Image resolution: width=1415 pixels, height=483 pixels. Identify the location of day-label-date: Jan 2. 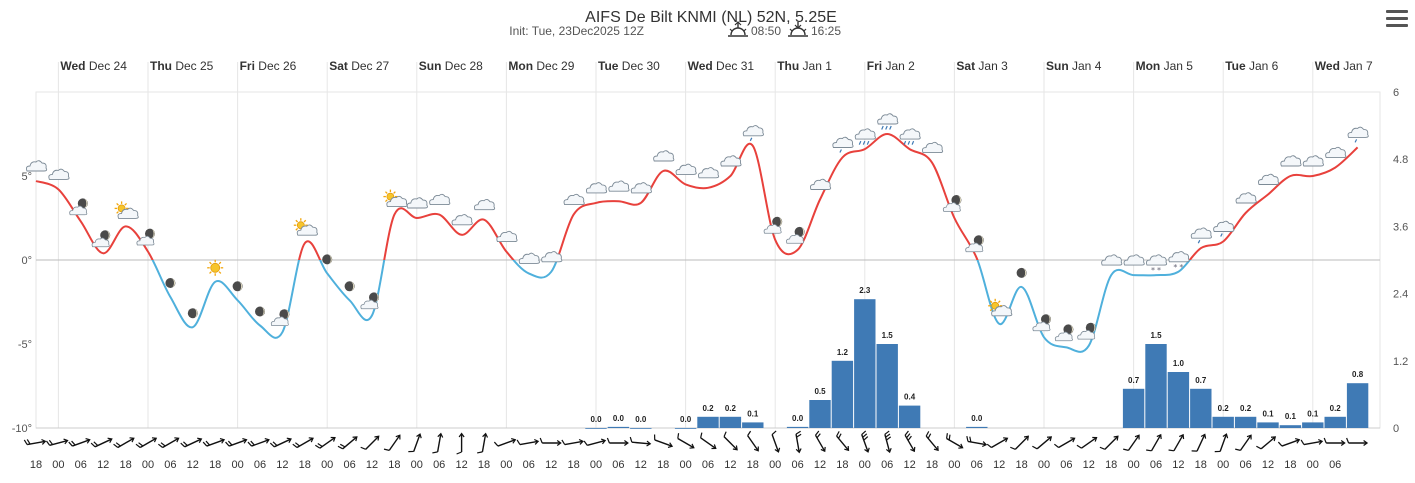
(898, 66).